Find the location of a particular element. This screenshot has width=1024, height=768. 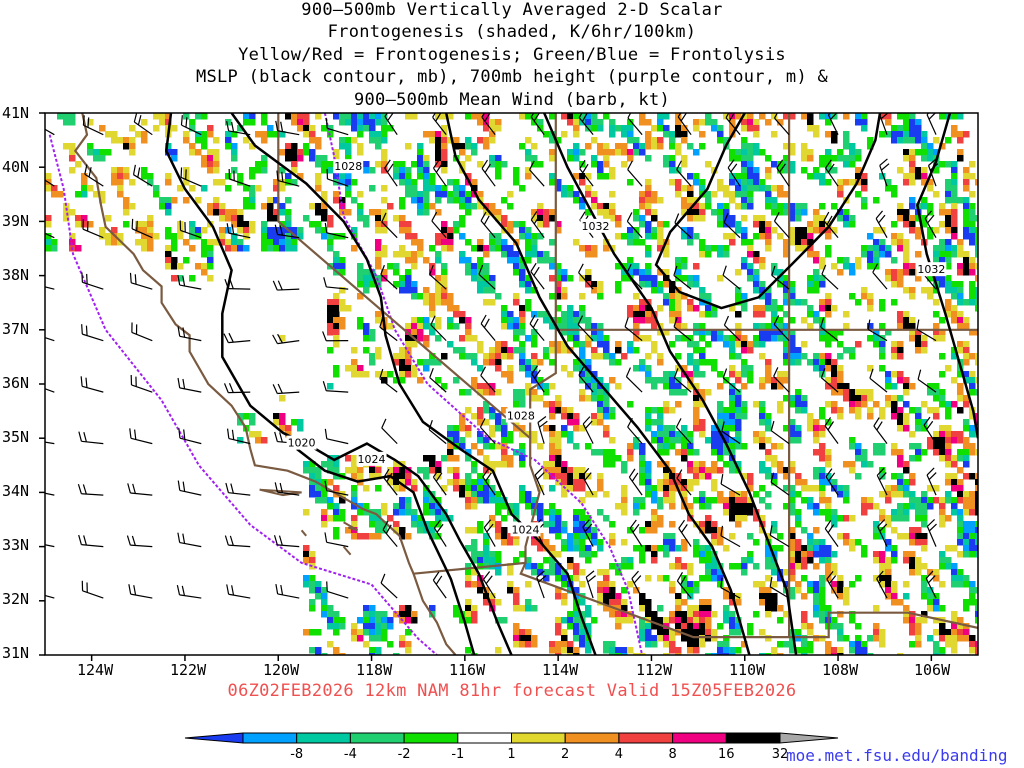

wind-barb is located at coordinates (440, 533).